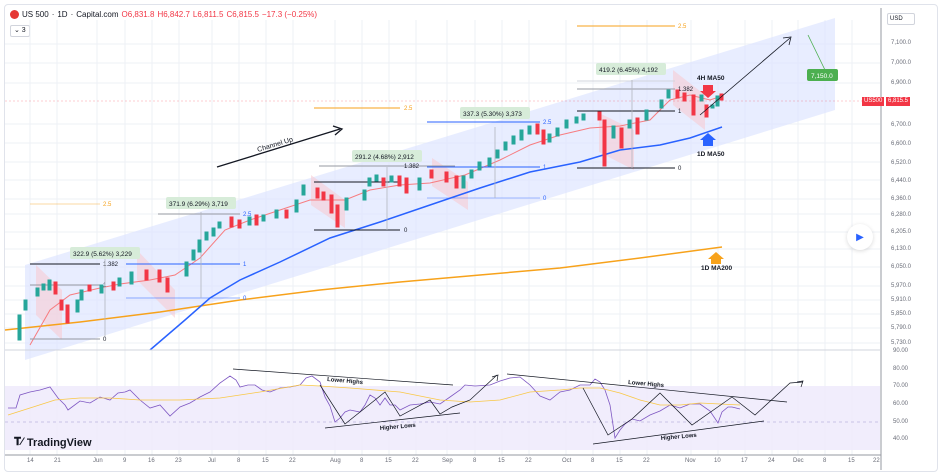 The height and width of the screenshot is (476, 944). I want to click on indicators-toggle-button: ⌄ 3, so click(20, 31).